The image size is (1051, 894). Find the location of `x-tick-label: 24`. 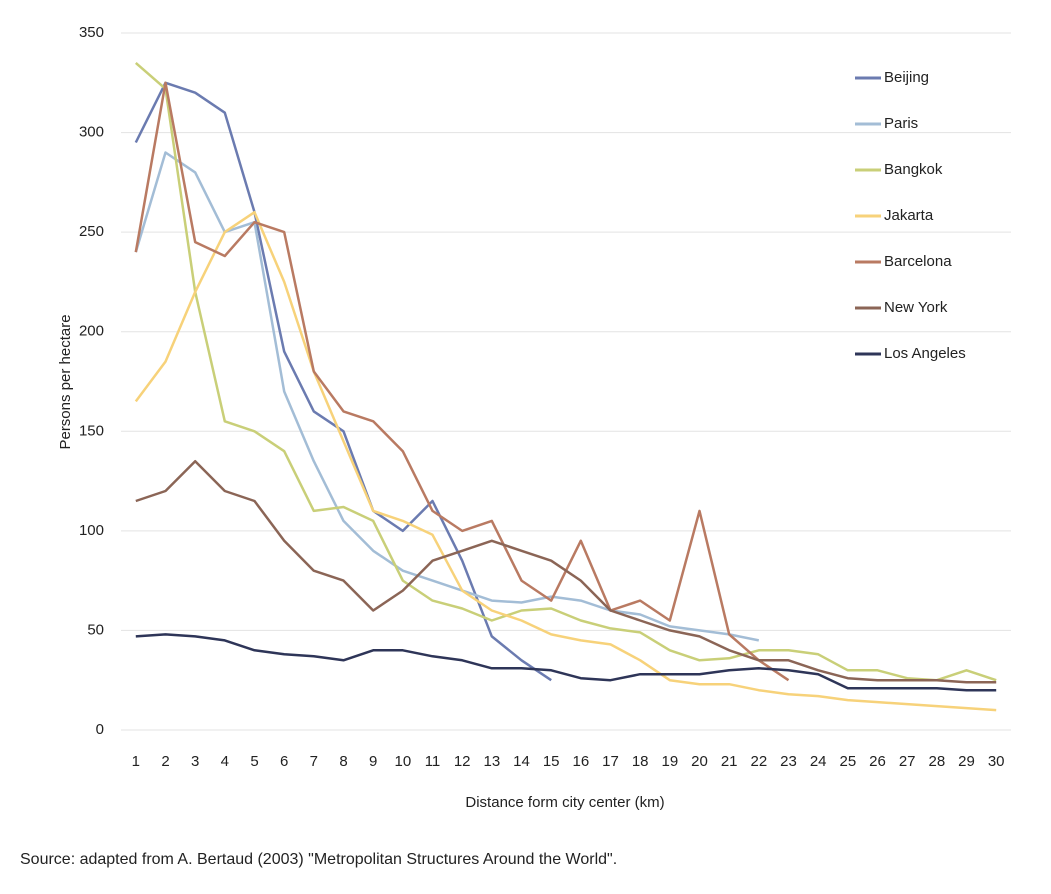

x-tick-label: 24 is located at coordinates (818, 761).